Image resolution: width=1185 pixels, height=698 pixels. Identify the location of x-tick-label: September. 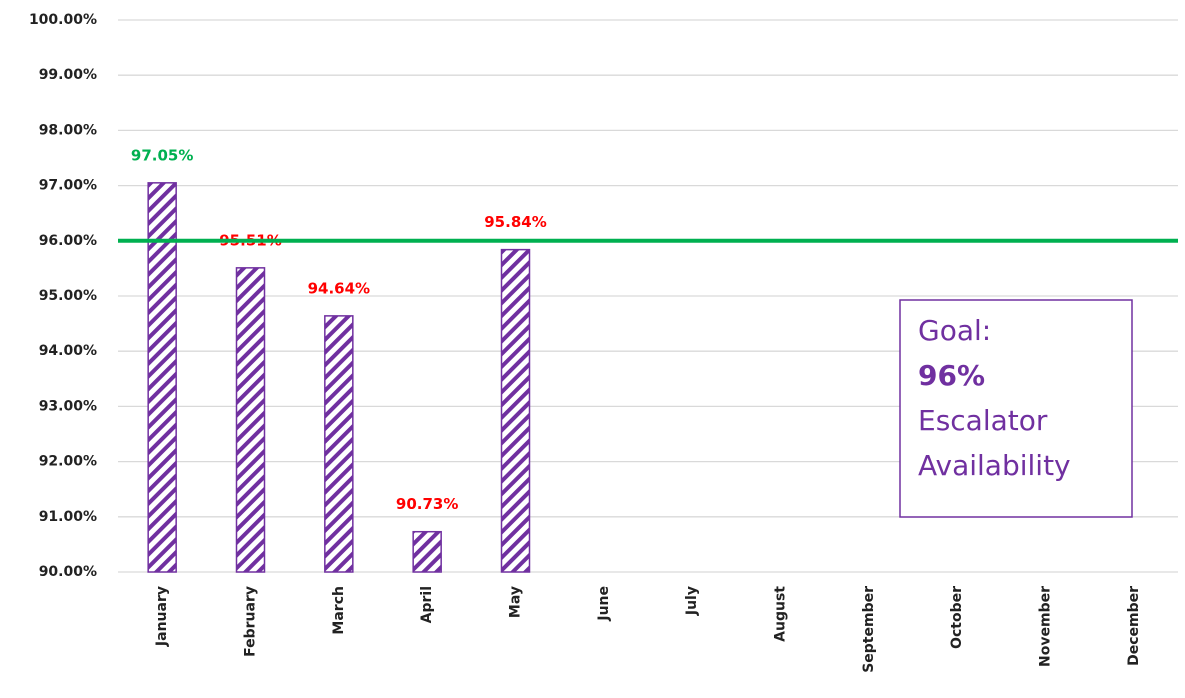
(869, 629).